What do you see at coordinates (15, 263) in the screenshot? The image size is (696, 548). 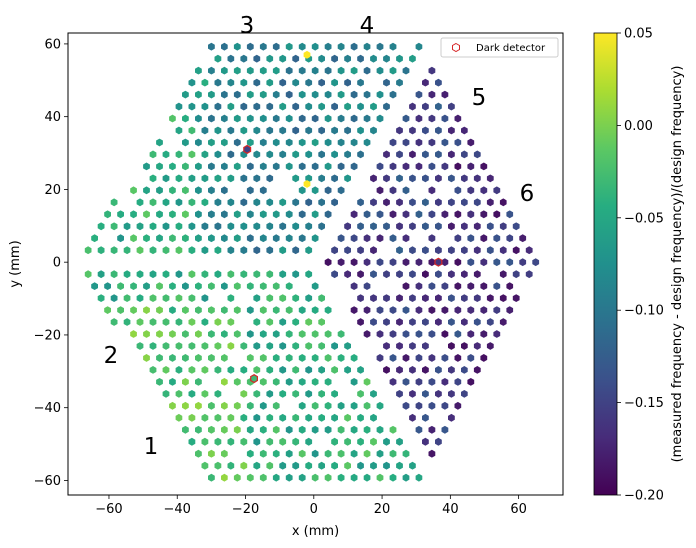 I see `y-axis-label: y (mm)` at bounding box center [15, 263].